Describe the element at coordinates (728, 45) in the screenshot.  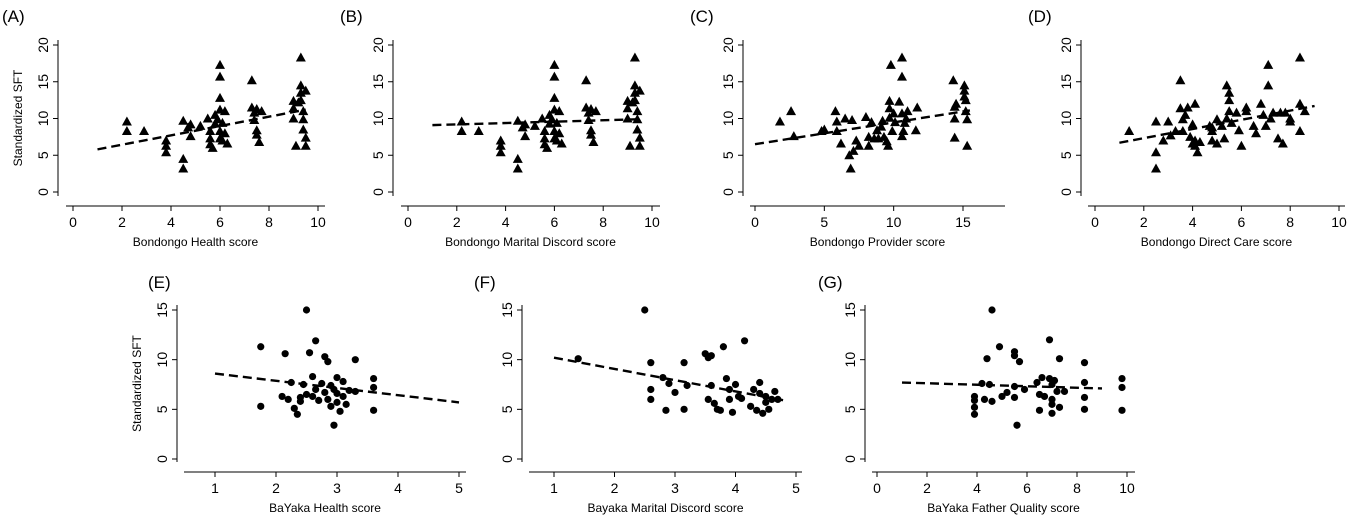
I see `y-tick-label: 20` at that location.